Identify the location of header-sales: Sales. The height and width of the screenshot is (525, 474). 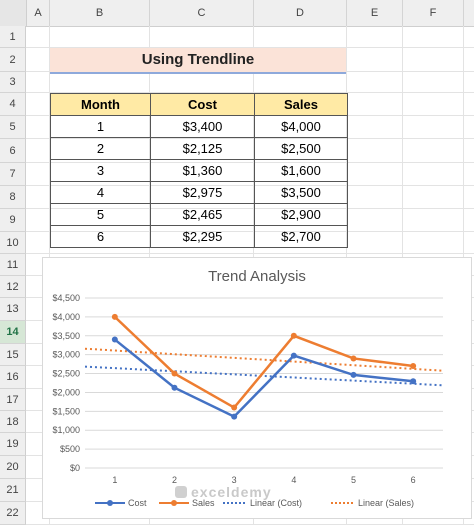
(301, 104).